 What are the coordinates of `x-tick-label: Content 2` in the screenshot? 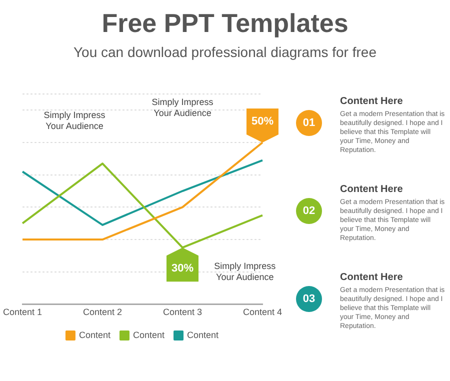 It's located at (102, 312).